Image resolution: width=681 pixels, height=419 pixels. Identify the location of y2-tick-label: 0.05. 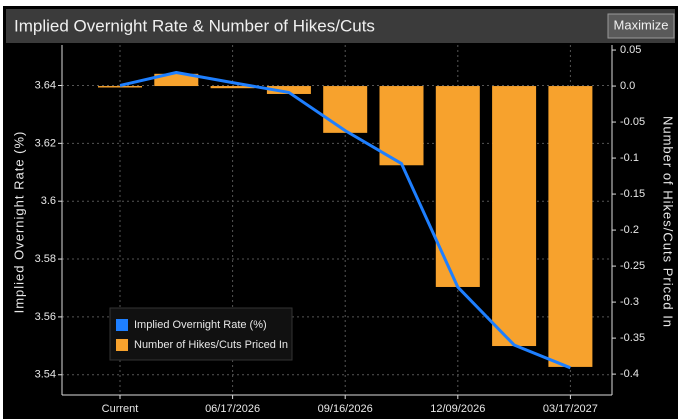
(630, 50).